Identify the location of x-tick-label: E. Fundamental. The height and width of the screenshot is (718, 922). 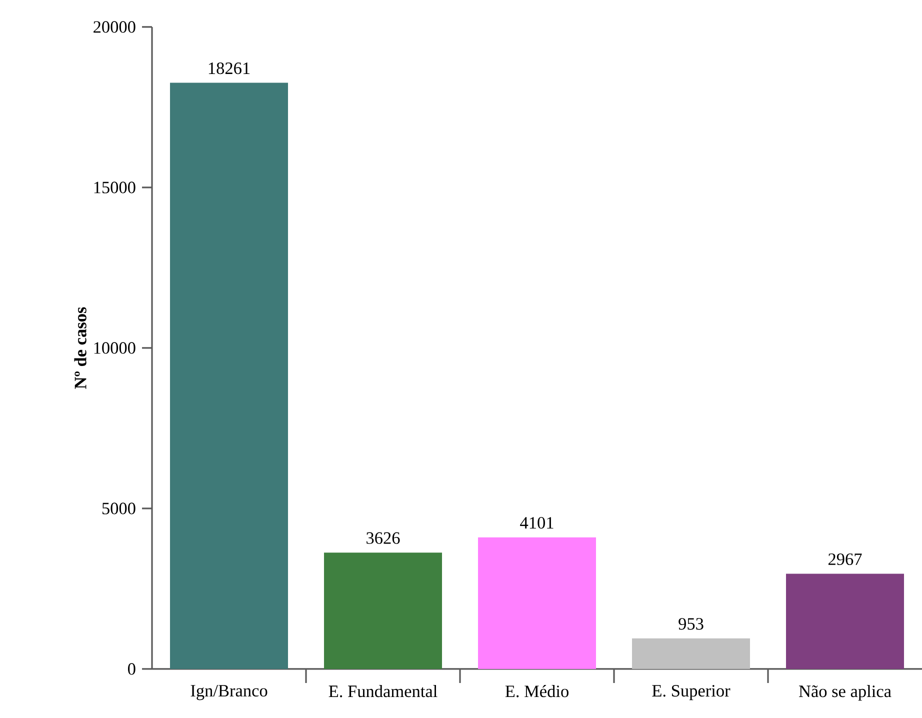
(383, 691).